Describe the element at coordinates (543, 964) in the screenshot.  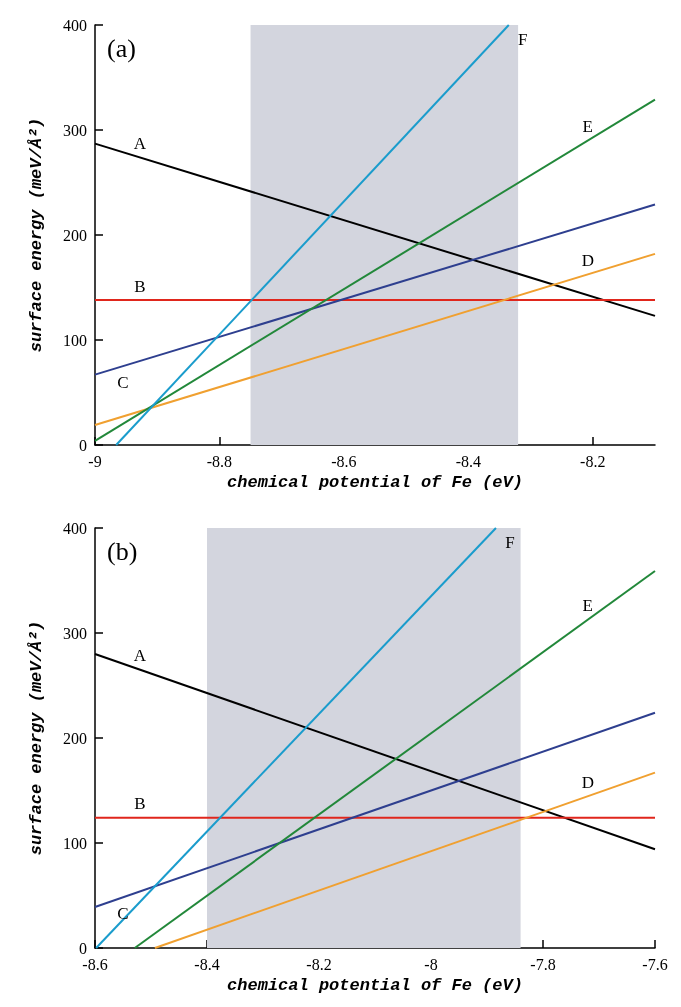
I see `x-tick-label: -7.8` at that location.